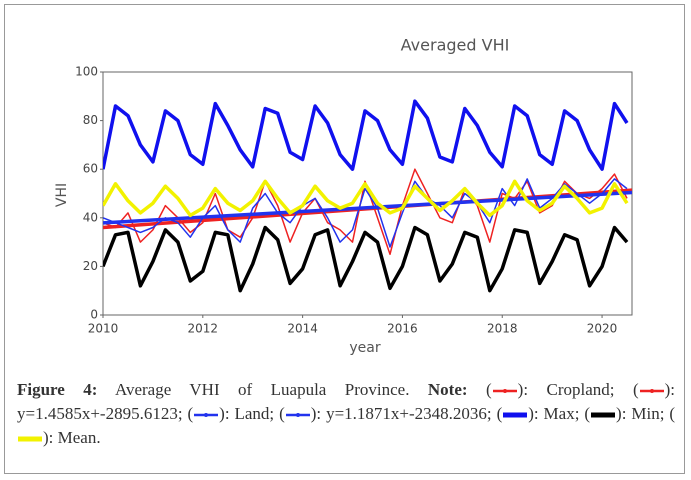  What do you see at coordinates (62, 195) in the screenshot?
I see `y-axis-label: VHI` at bounding box center [62, 195].